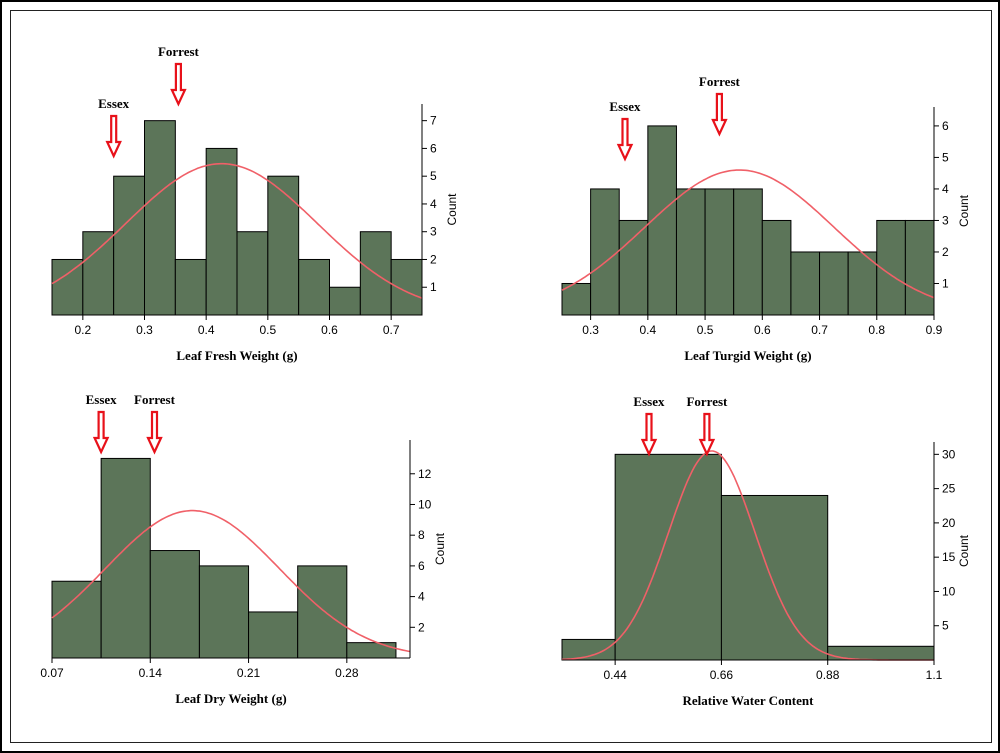 This screenshot has height=753, width=1000. What do you see at coordinates (747, 355) in the screenshot?
I see `x-axis-title: Leaf Turgid Weight (g)` at bounding box center [747, 355].